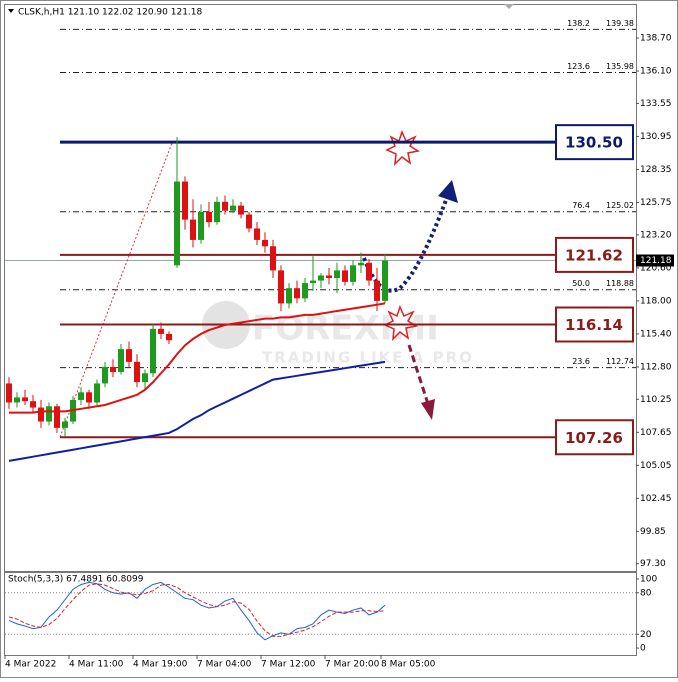 The image size is (678, 682). Describe the element at coordinates (656, 137) in the screenshot. I see `y-tick-label: 130.95` at that location.